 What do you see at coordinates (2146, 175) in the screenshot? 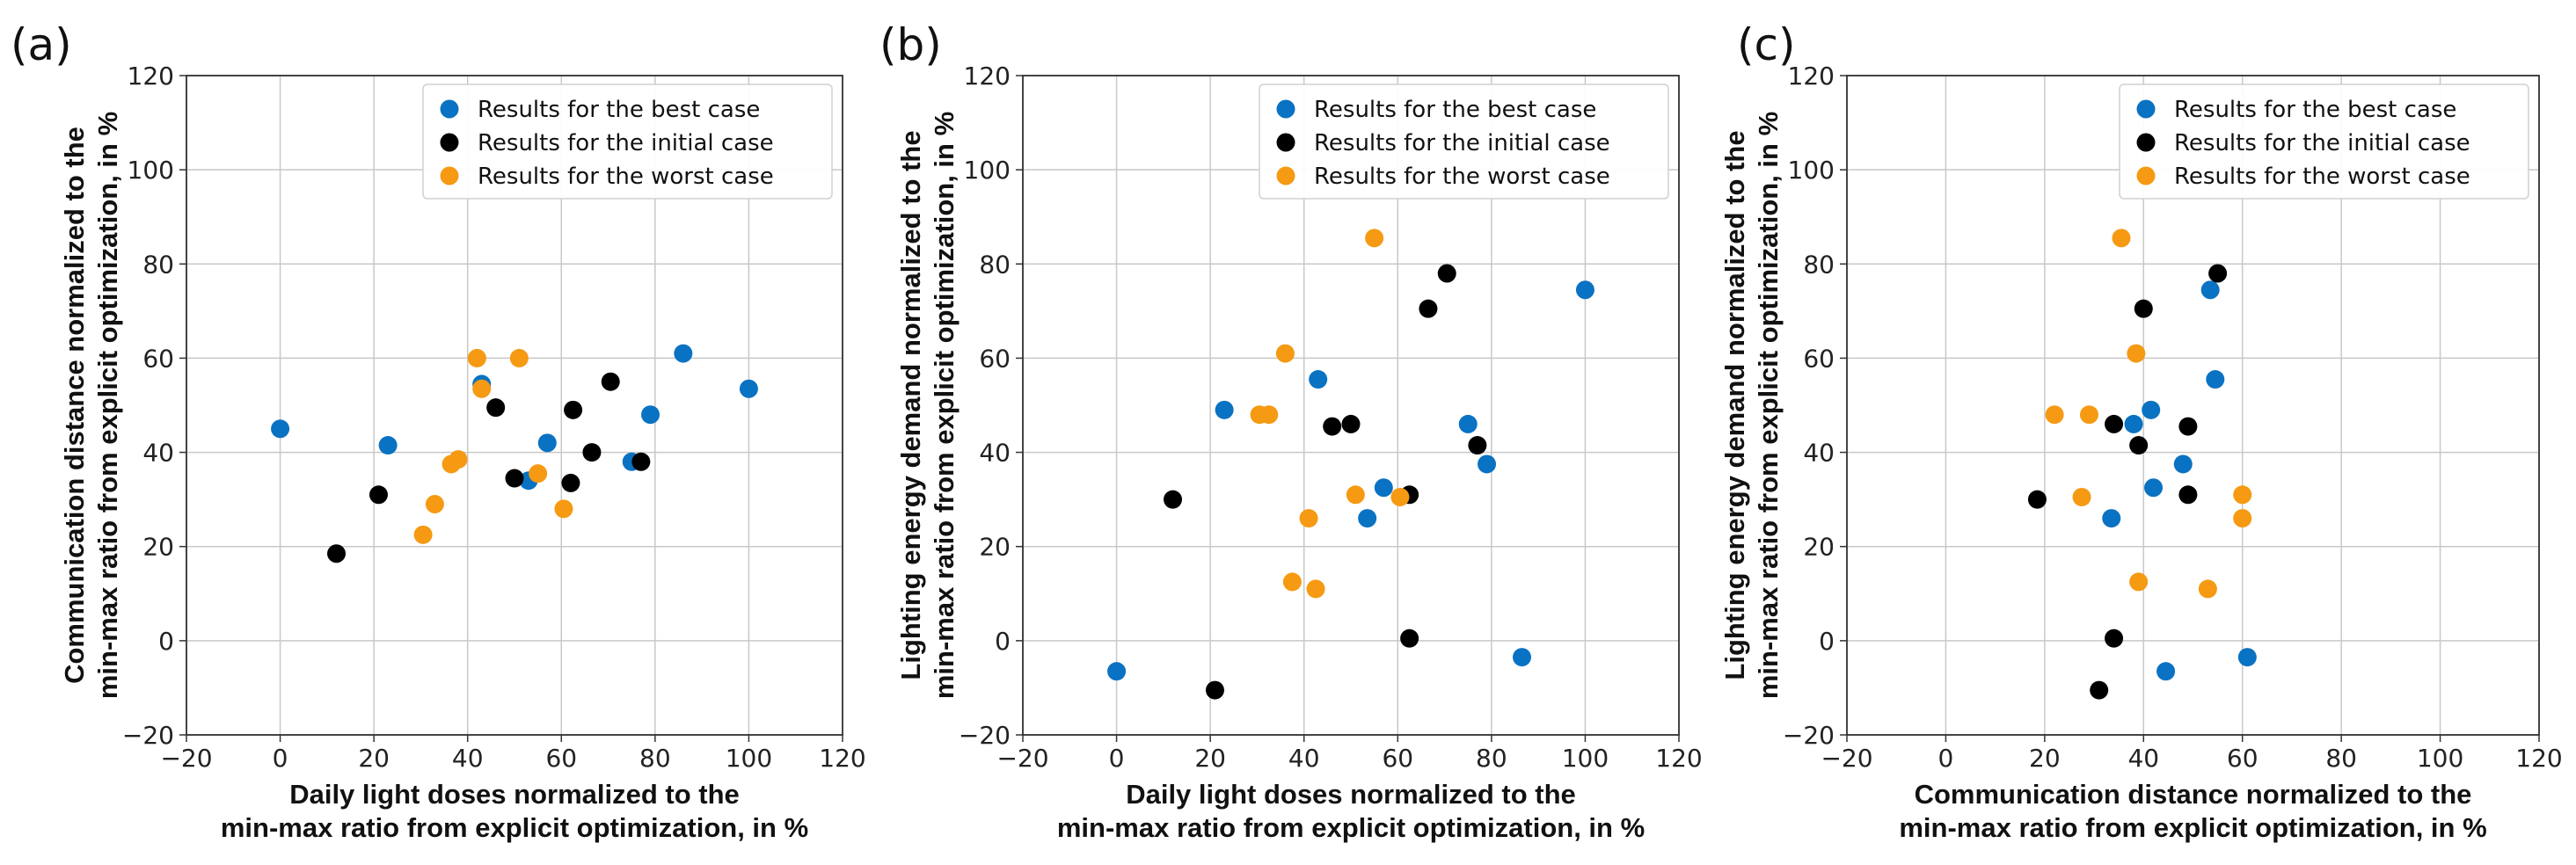
I see `legend-marker-worst` at bounding box center [2146, 175].